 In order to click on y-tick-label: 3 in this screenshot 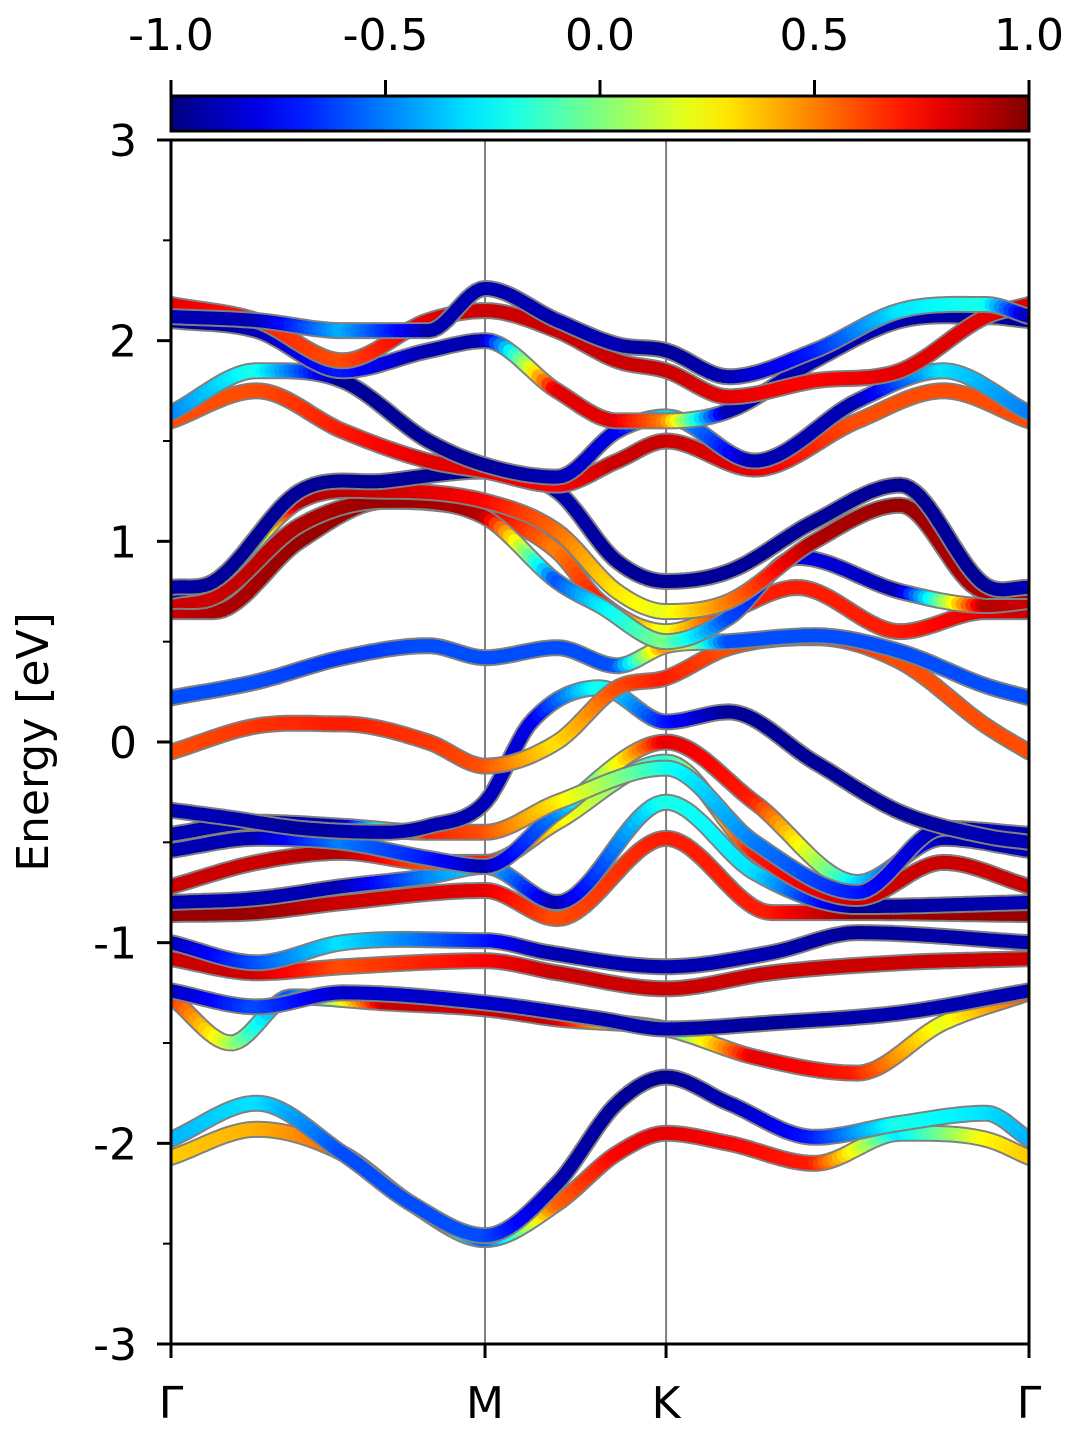, I will do `click(123, 141)`.